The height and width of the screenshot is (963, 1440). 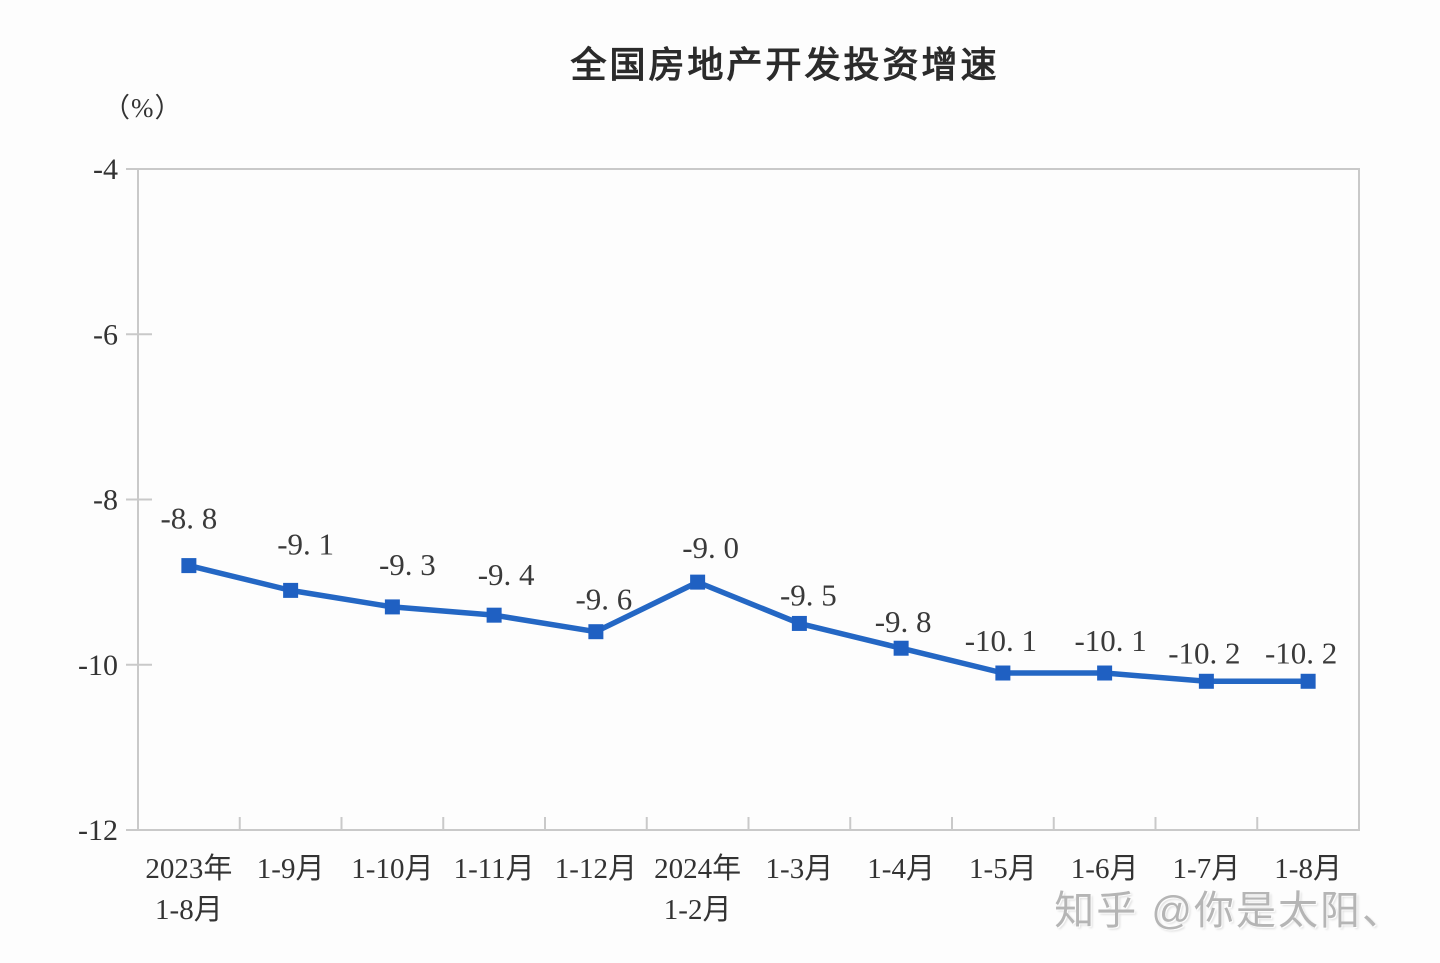 What do you see at coordinates (98, 665) in the screenshot?
I see `y-axis-tick-label: -10` at bounding box center [98, 665].